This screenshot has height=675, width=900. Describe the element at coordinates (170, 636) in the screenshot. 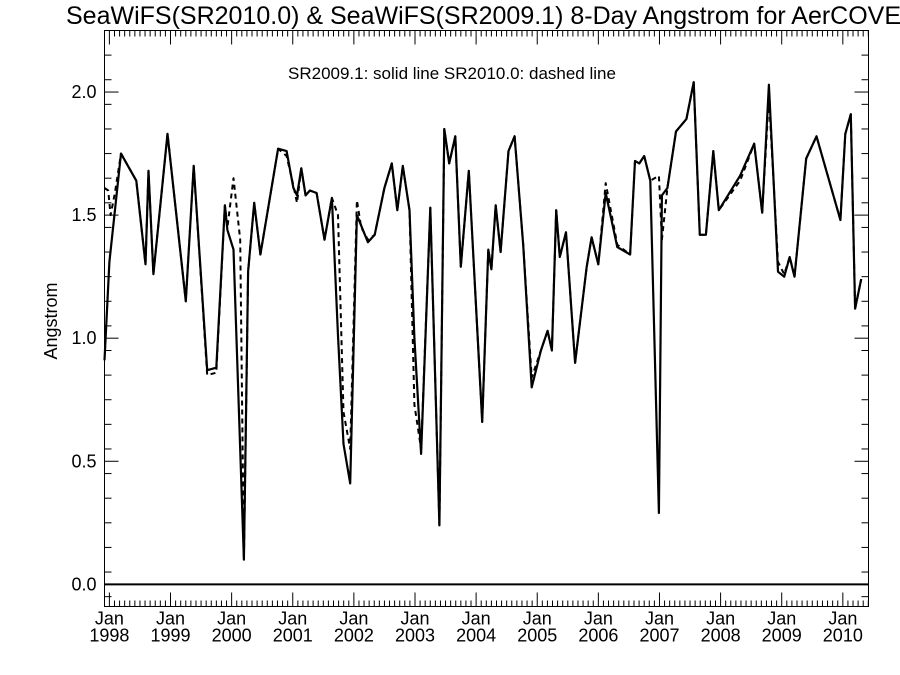

I see `x-tick-label-year: 1999` at that location.